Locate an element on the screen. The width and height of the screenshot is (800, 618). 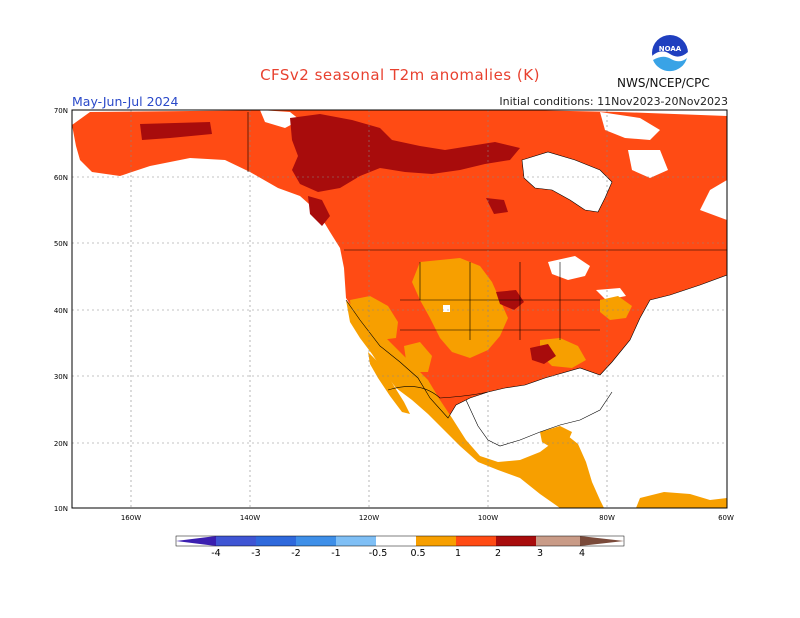
lat-label: 50N is located at coordinates (61, 244).